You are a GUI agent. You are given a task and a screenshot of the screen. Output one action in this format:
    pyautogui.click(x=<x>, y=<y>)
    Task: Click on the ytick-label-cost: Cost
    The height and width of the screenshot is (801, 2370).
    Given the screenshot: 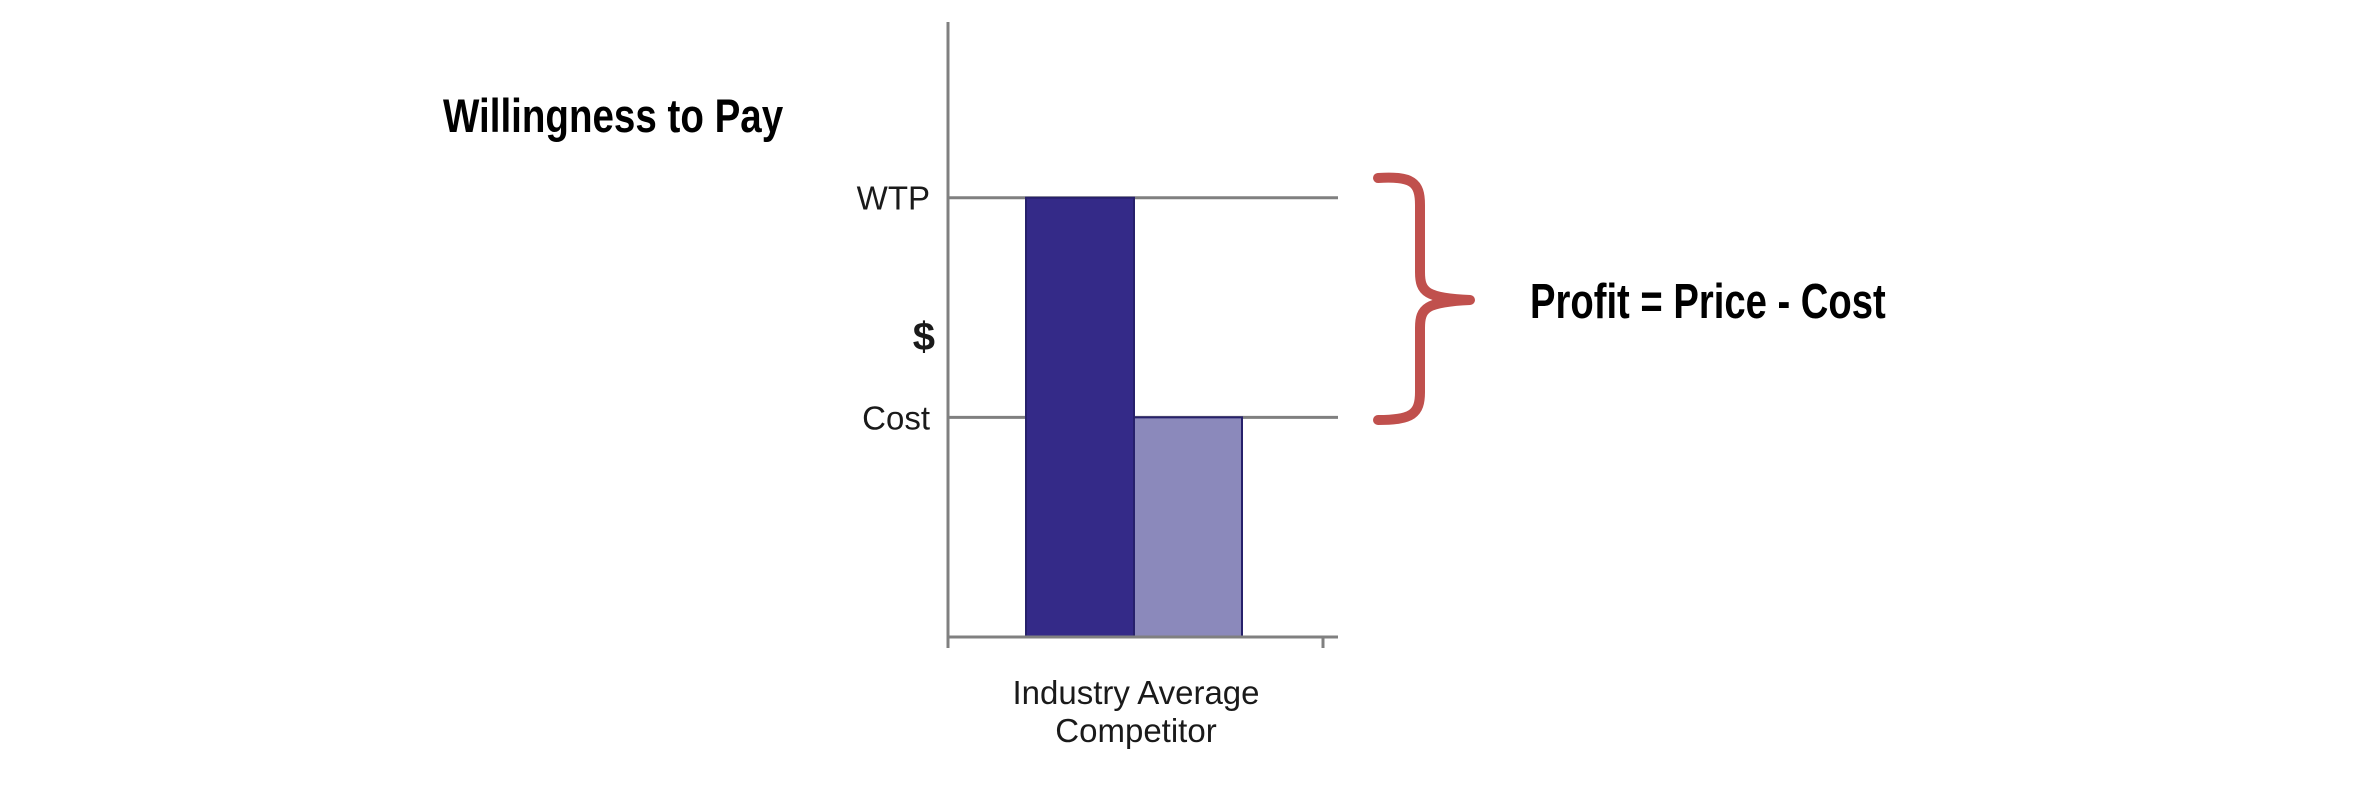 What is the action you would take?
    pyautogui.click(x=896, y=417)
    